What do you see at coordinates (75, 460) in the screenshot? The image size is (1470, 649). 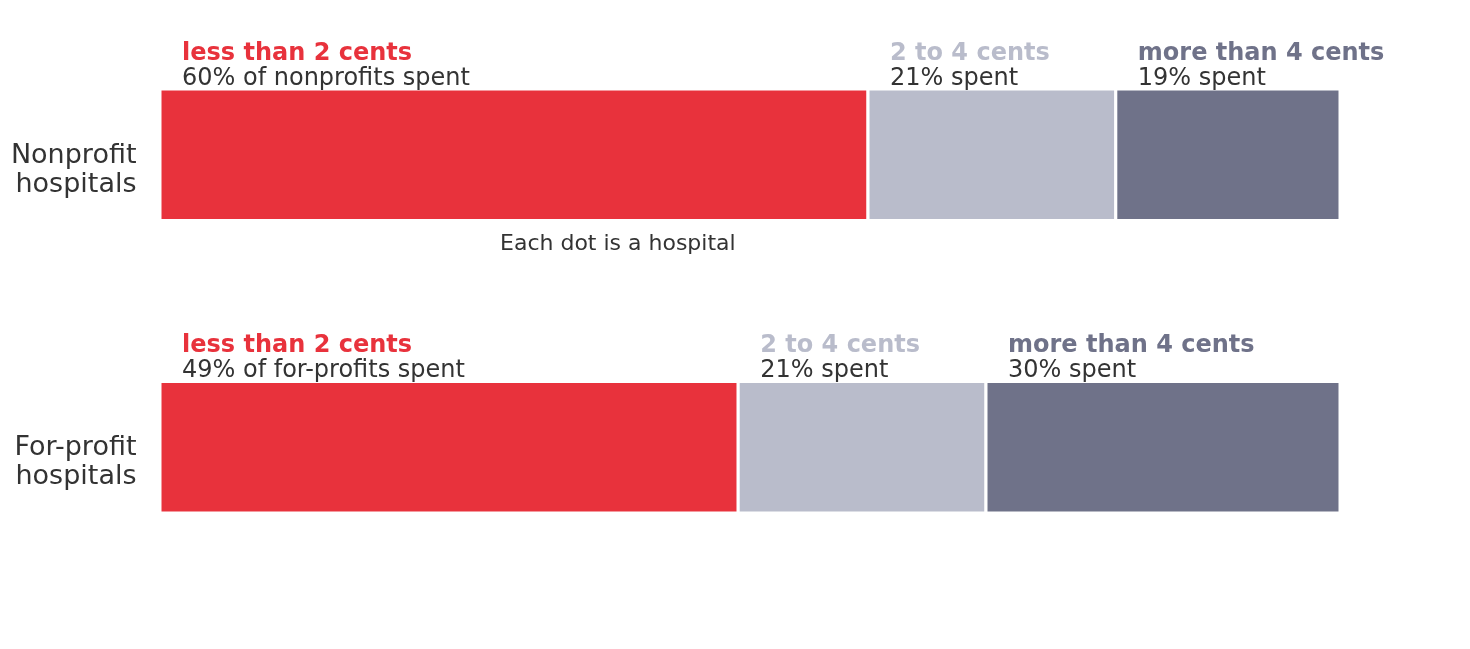 I see `y-tick-label: For-profit hospitals` at bounding box center [75, 460].